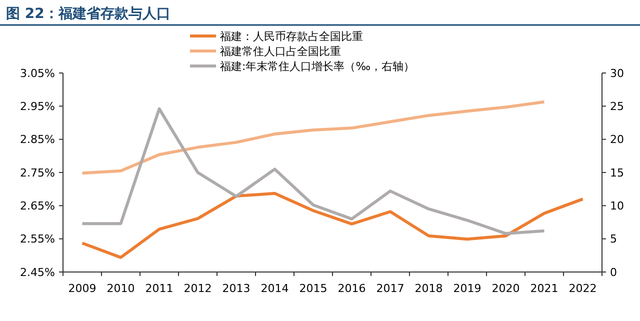  I want to click on chart-title: 图 22：福建省存款与人口, so click(88, 13).